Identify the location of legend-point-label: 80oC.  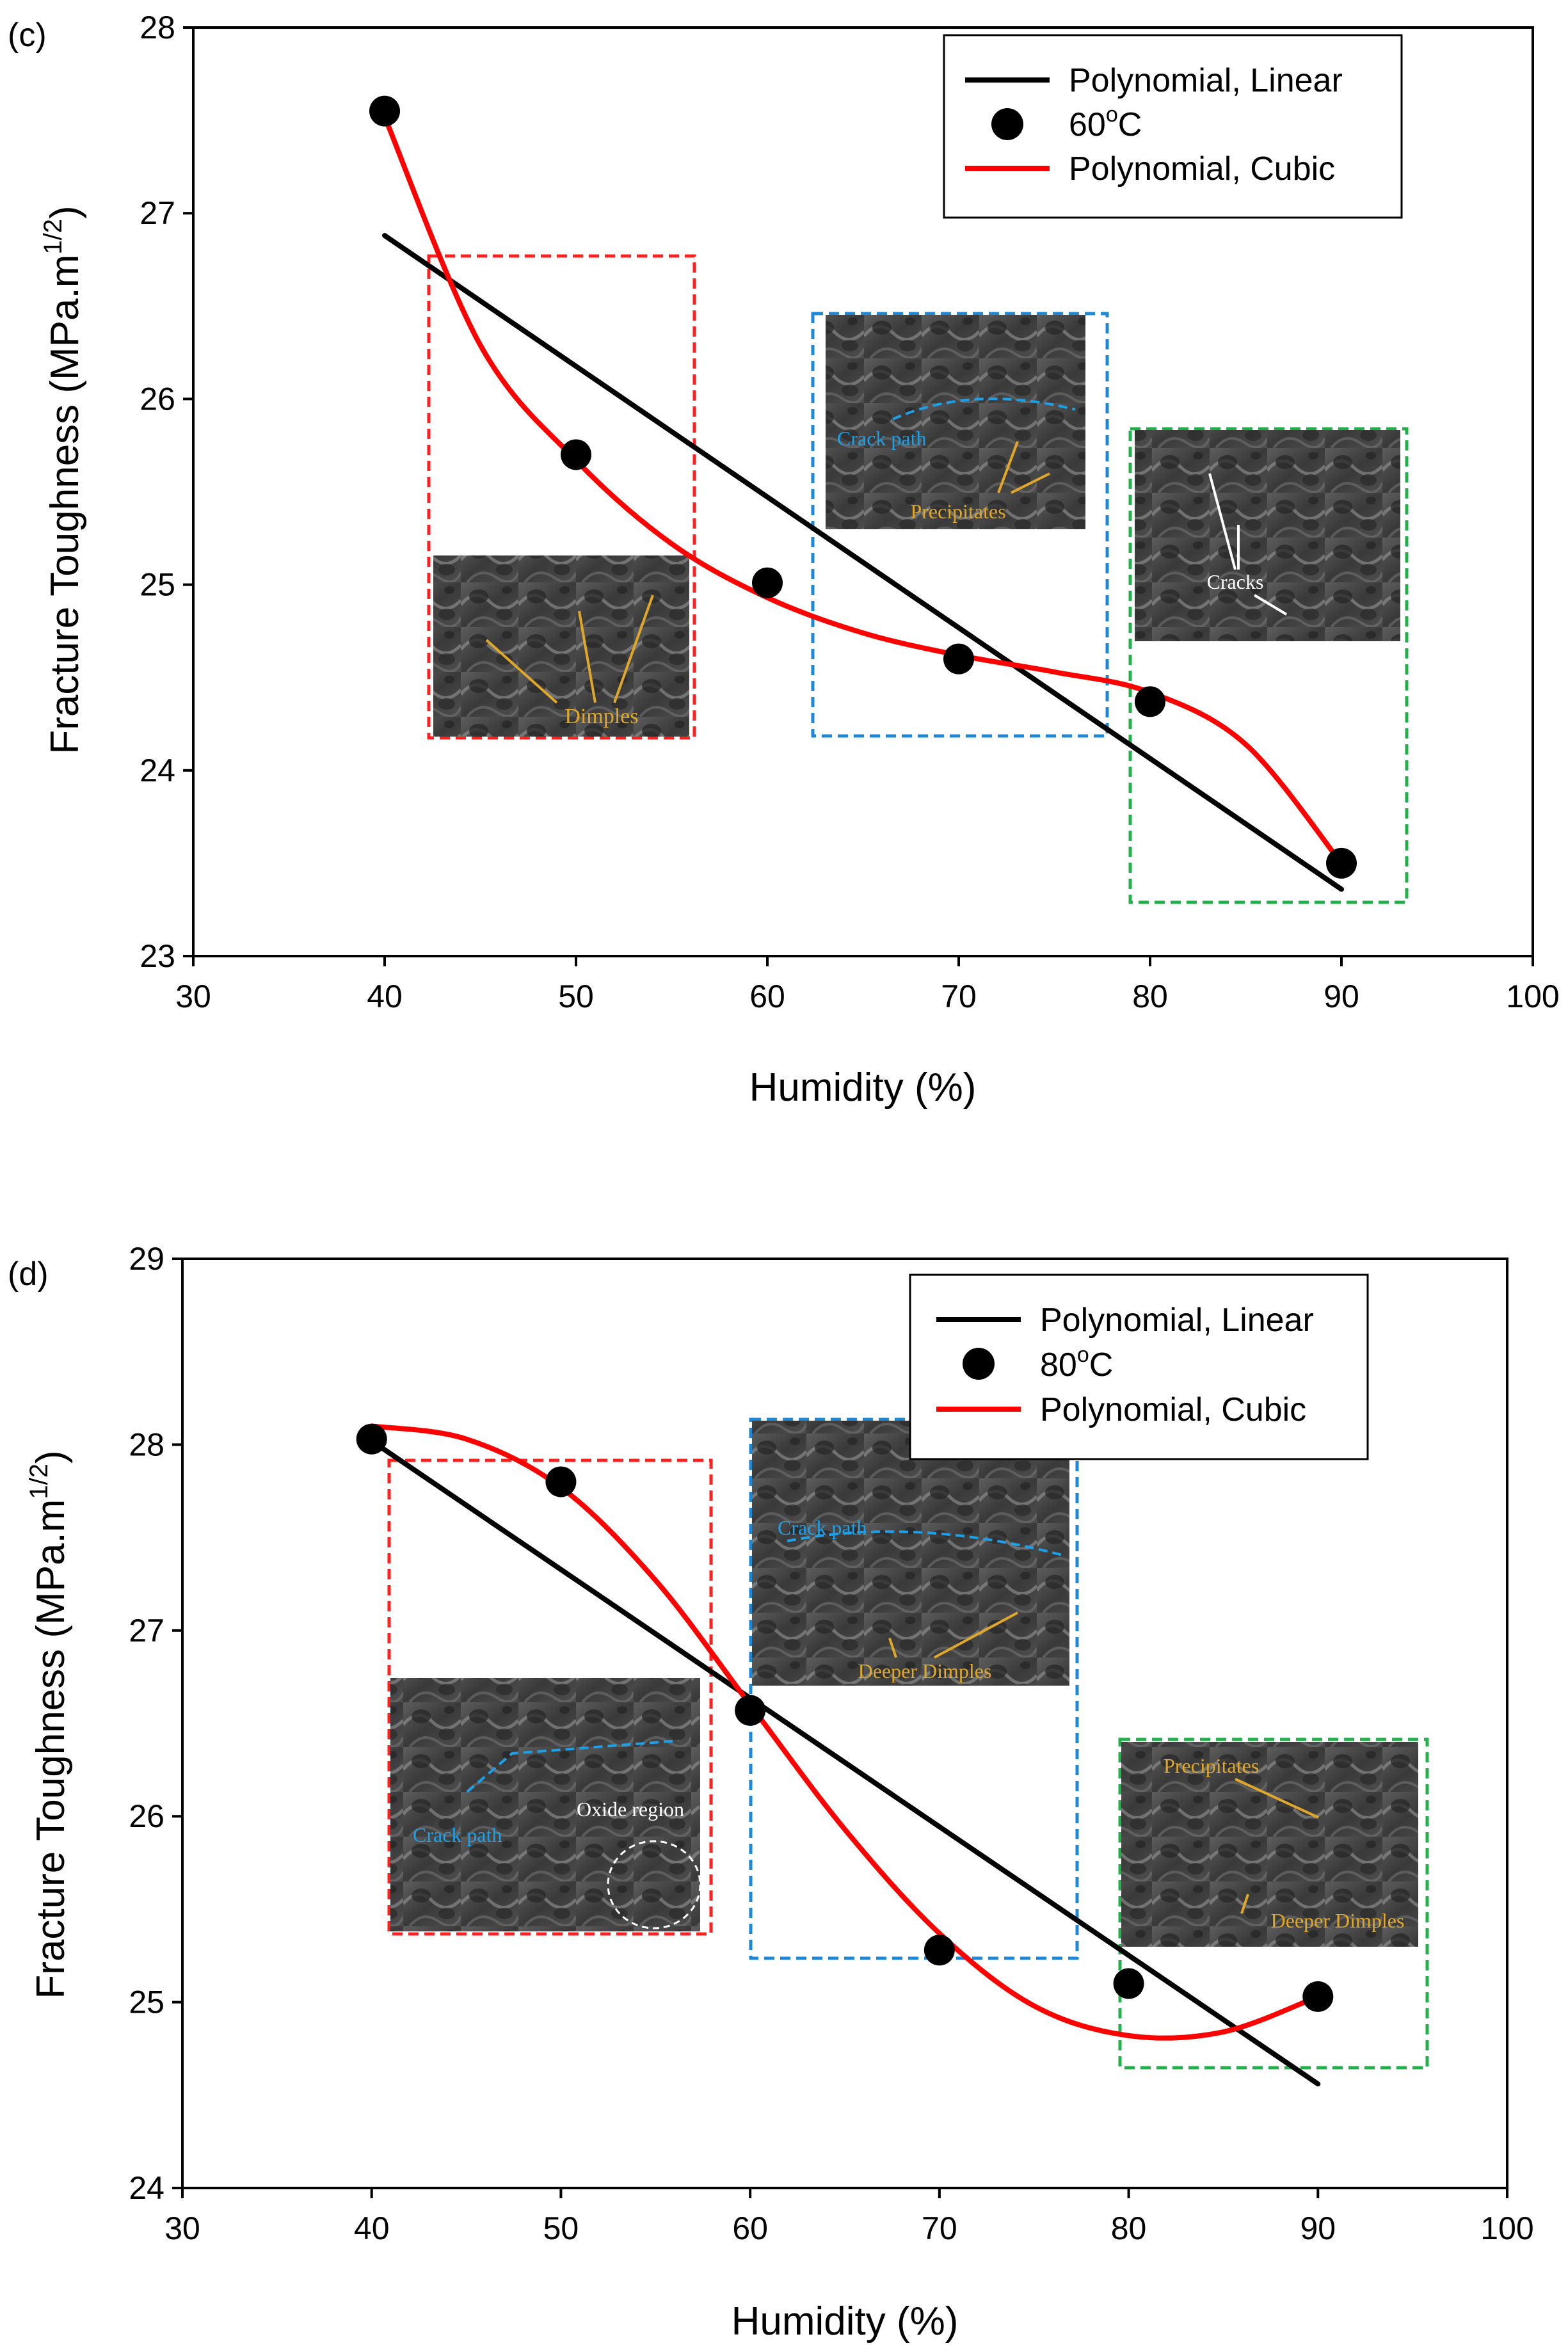
(1076, 1364).